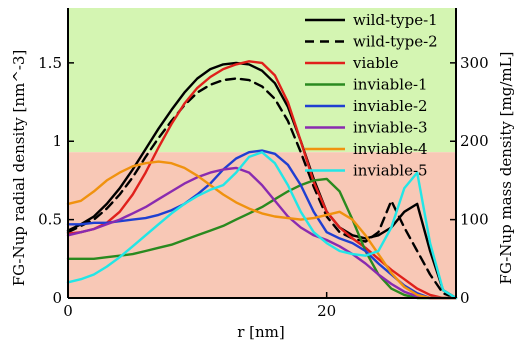  What do you see at coordinates (390, 171) in the screenshot?
I see `legend-label-inviable-5: inviable-5` at bounding box center [390, 171].